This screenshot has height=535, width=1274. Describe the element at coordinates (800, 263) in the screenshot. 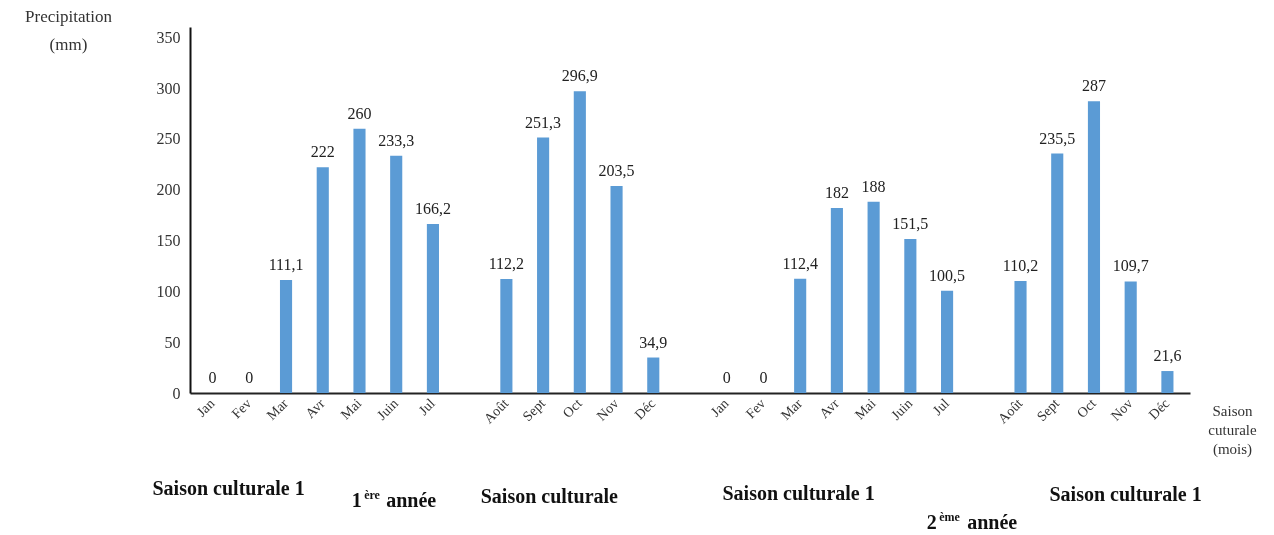

I see `data-label: 112,4` at that location.